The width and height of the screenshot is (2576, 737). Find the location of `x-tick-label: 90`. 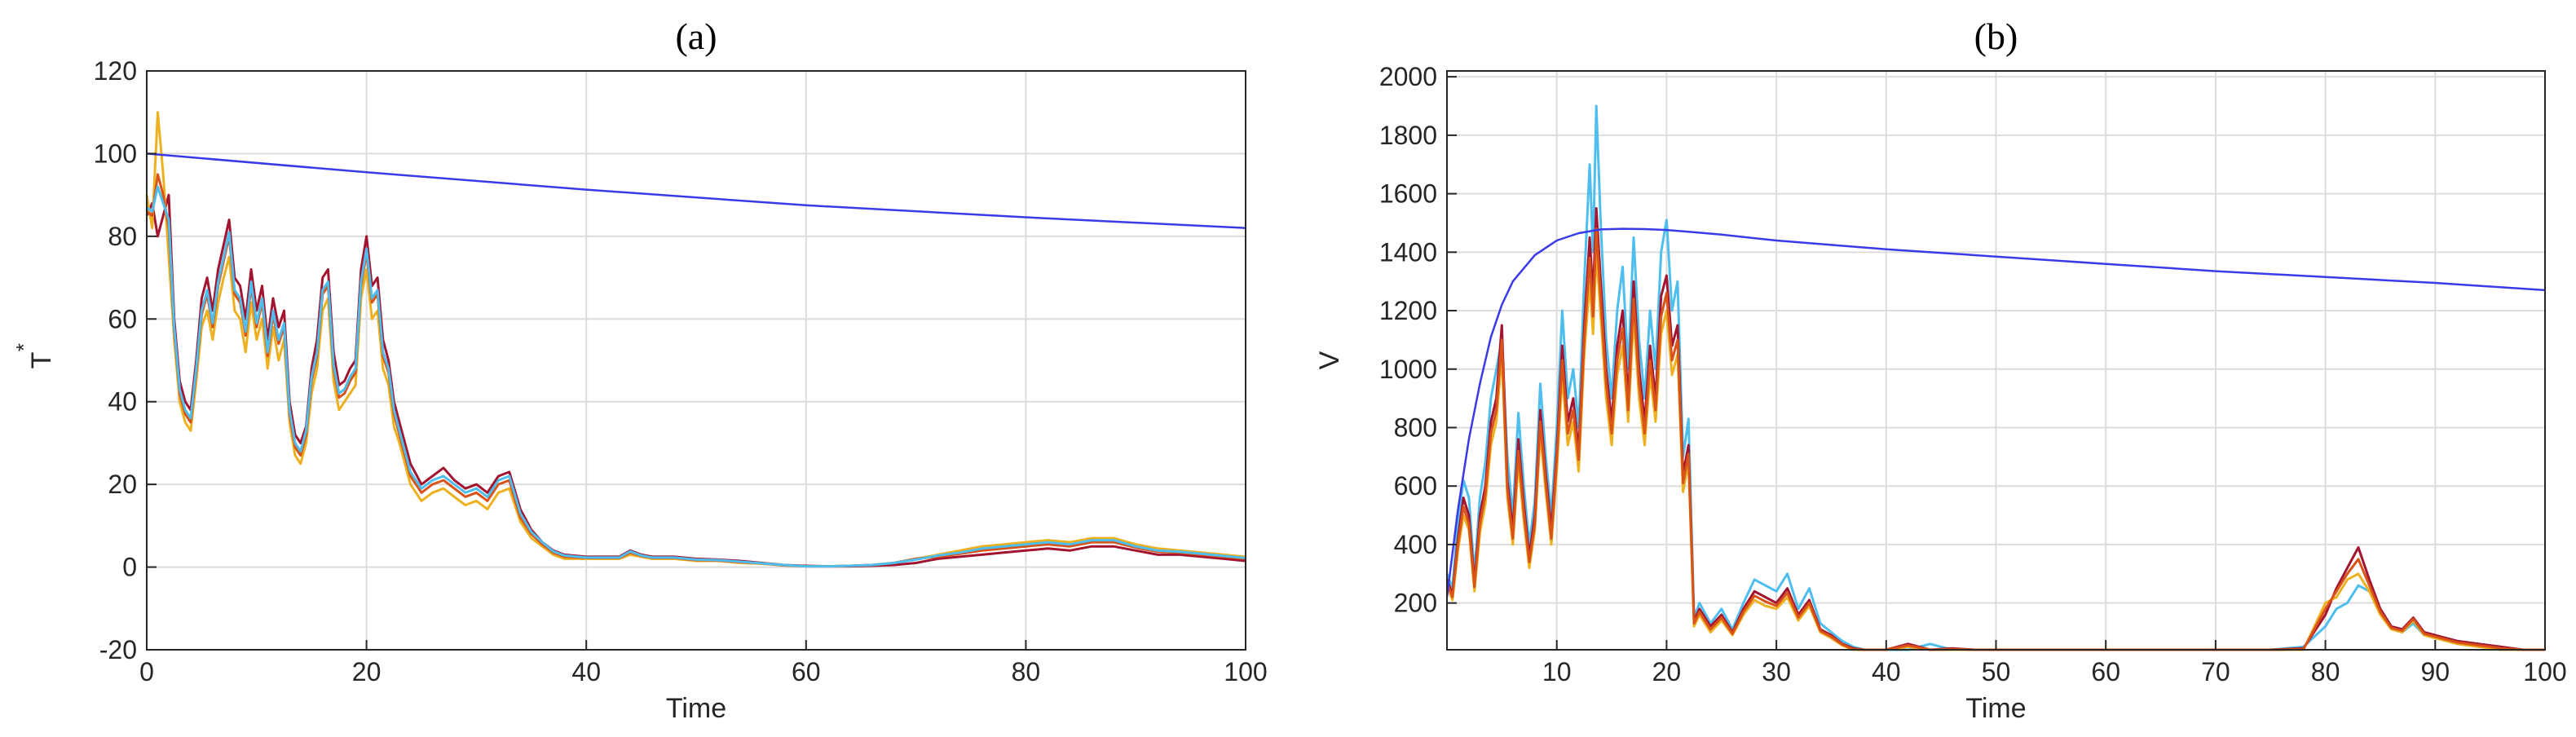

x-tick-label: 90 is located at coordinates (2435, 671).